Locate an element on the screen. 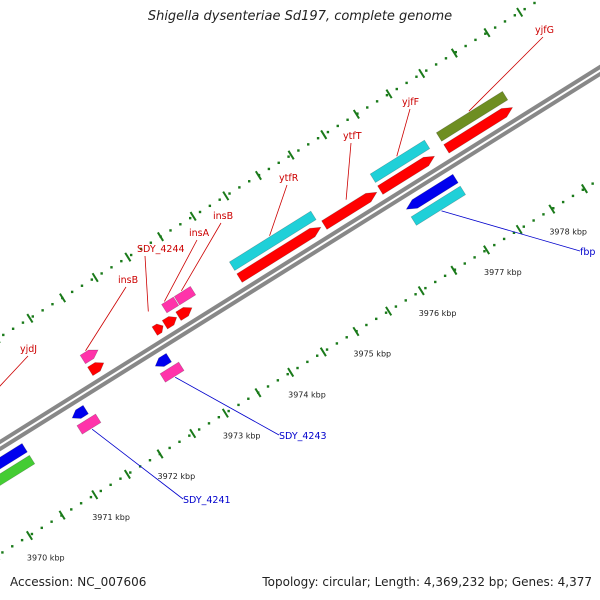 This screenshot has width=600, height=600. kbp-label: 3973 kbp is located at coordinates (242, 435).